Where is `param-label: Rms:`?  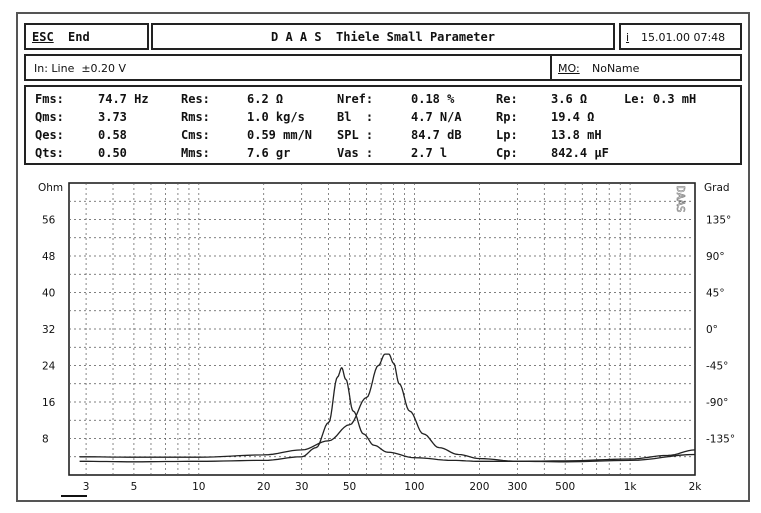 param-label: Rms: is located at coordinates (195, 117).